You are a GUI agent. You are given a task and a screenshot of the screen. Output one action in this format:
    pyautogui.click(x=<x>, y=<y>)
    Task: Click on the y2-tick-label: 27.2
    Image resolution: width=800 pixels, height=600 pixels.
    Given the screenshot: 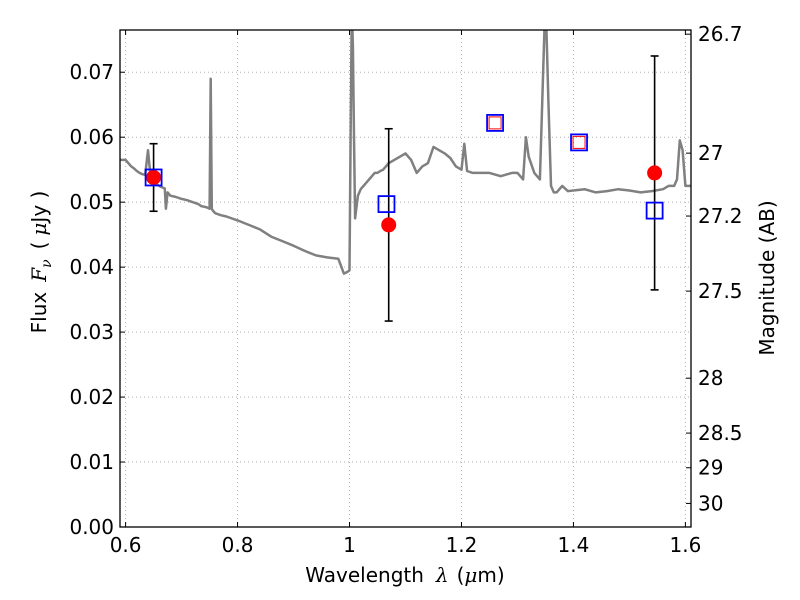 What is the action you would take?
    pyautogui.click(x=720, y=216)
    